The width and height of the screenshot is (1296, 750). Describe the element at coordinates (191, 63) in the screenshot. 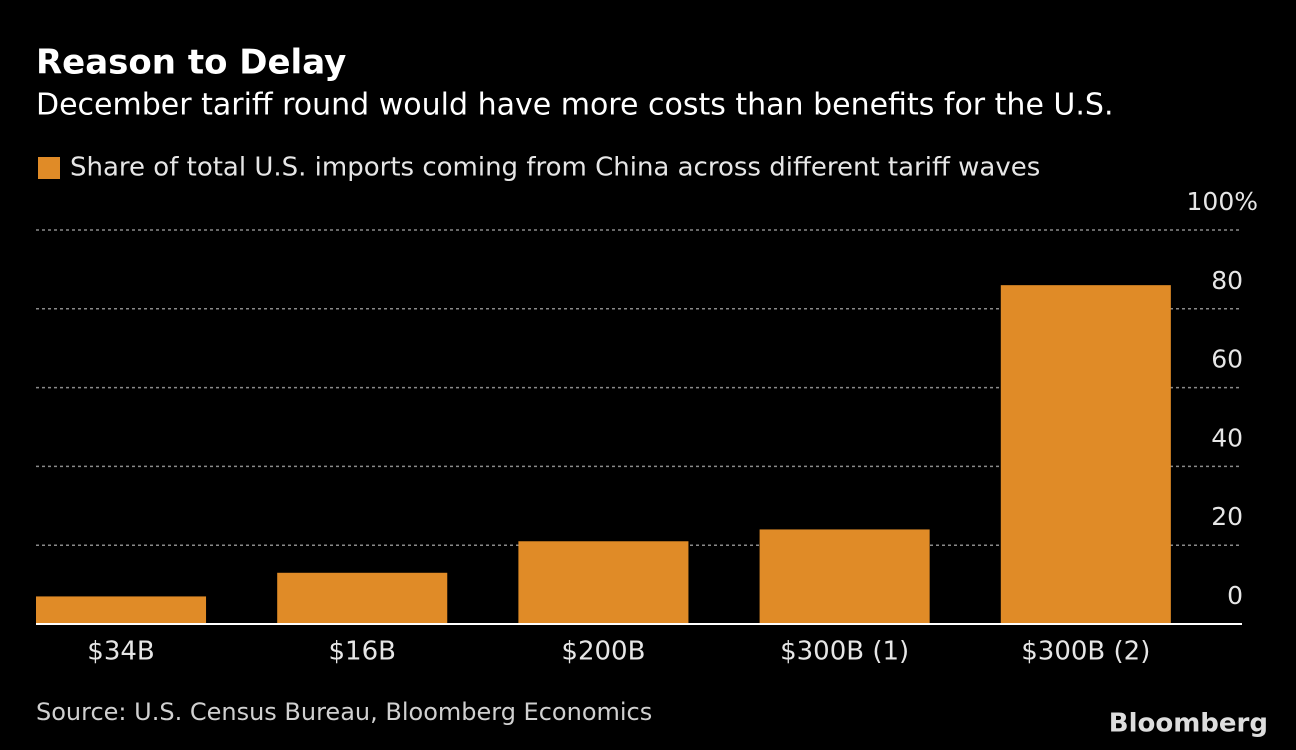

I see `chart-title: Reason to Delay` at that location.